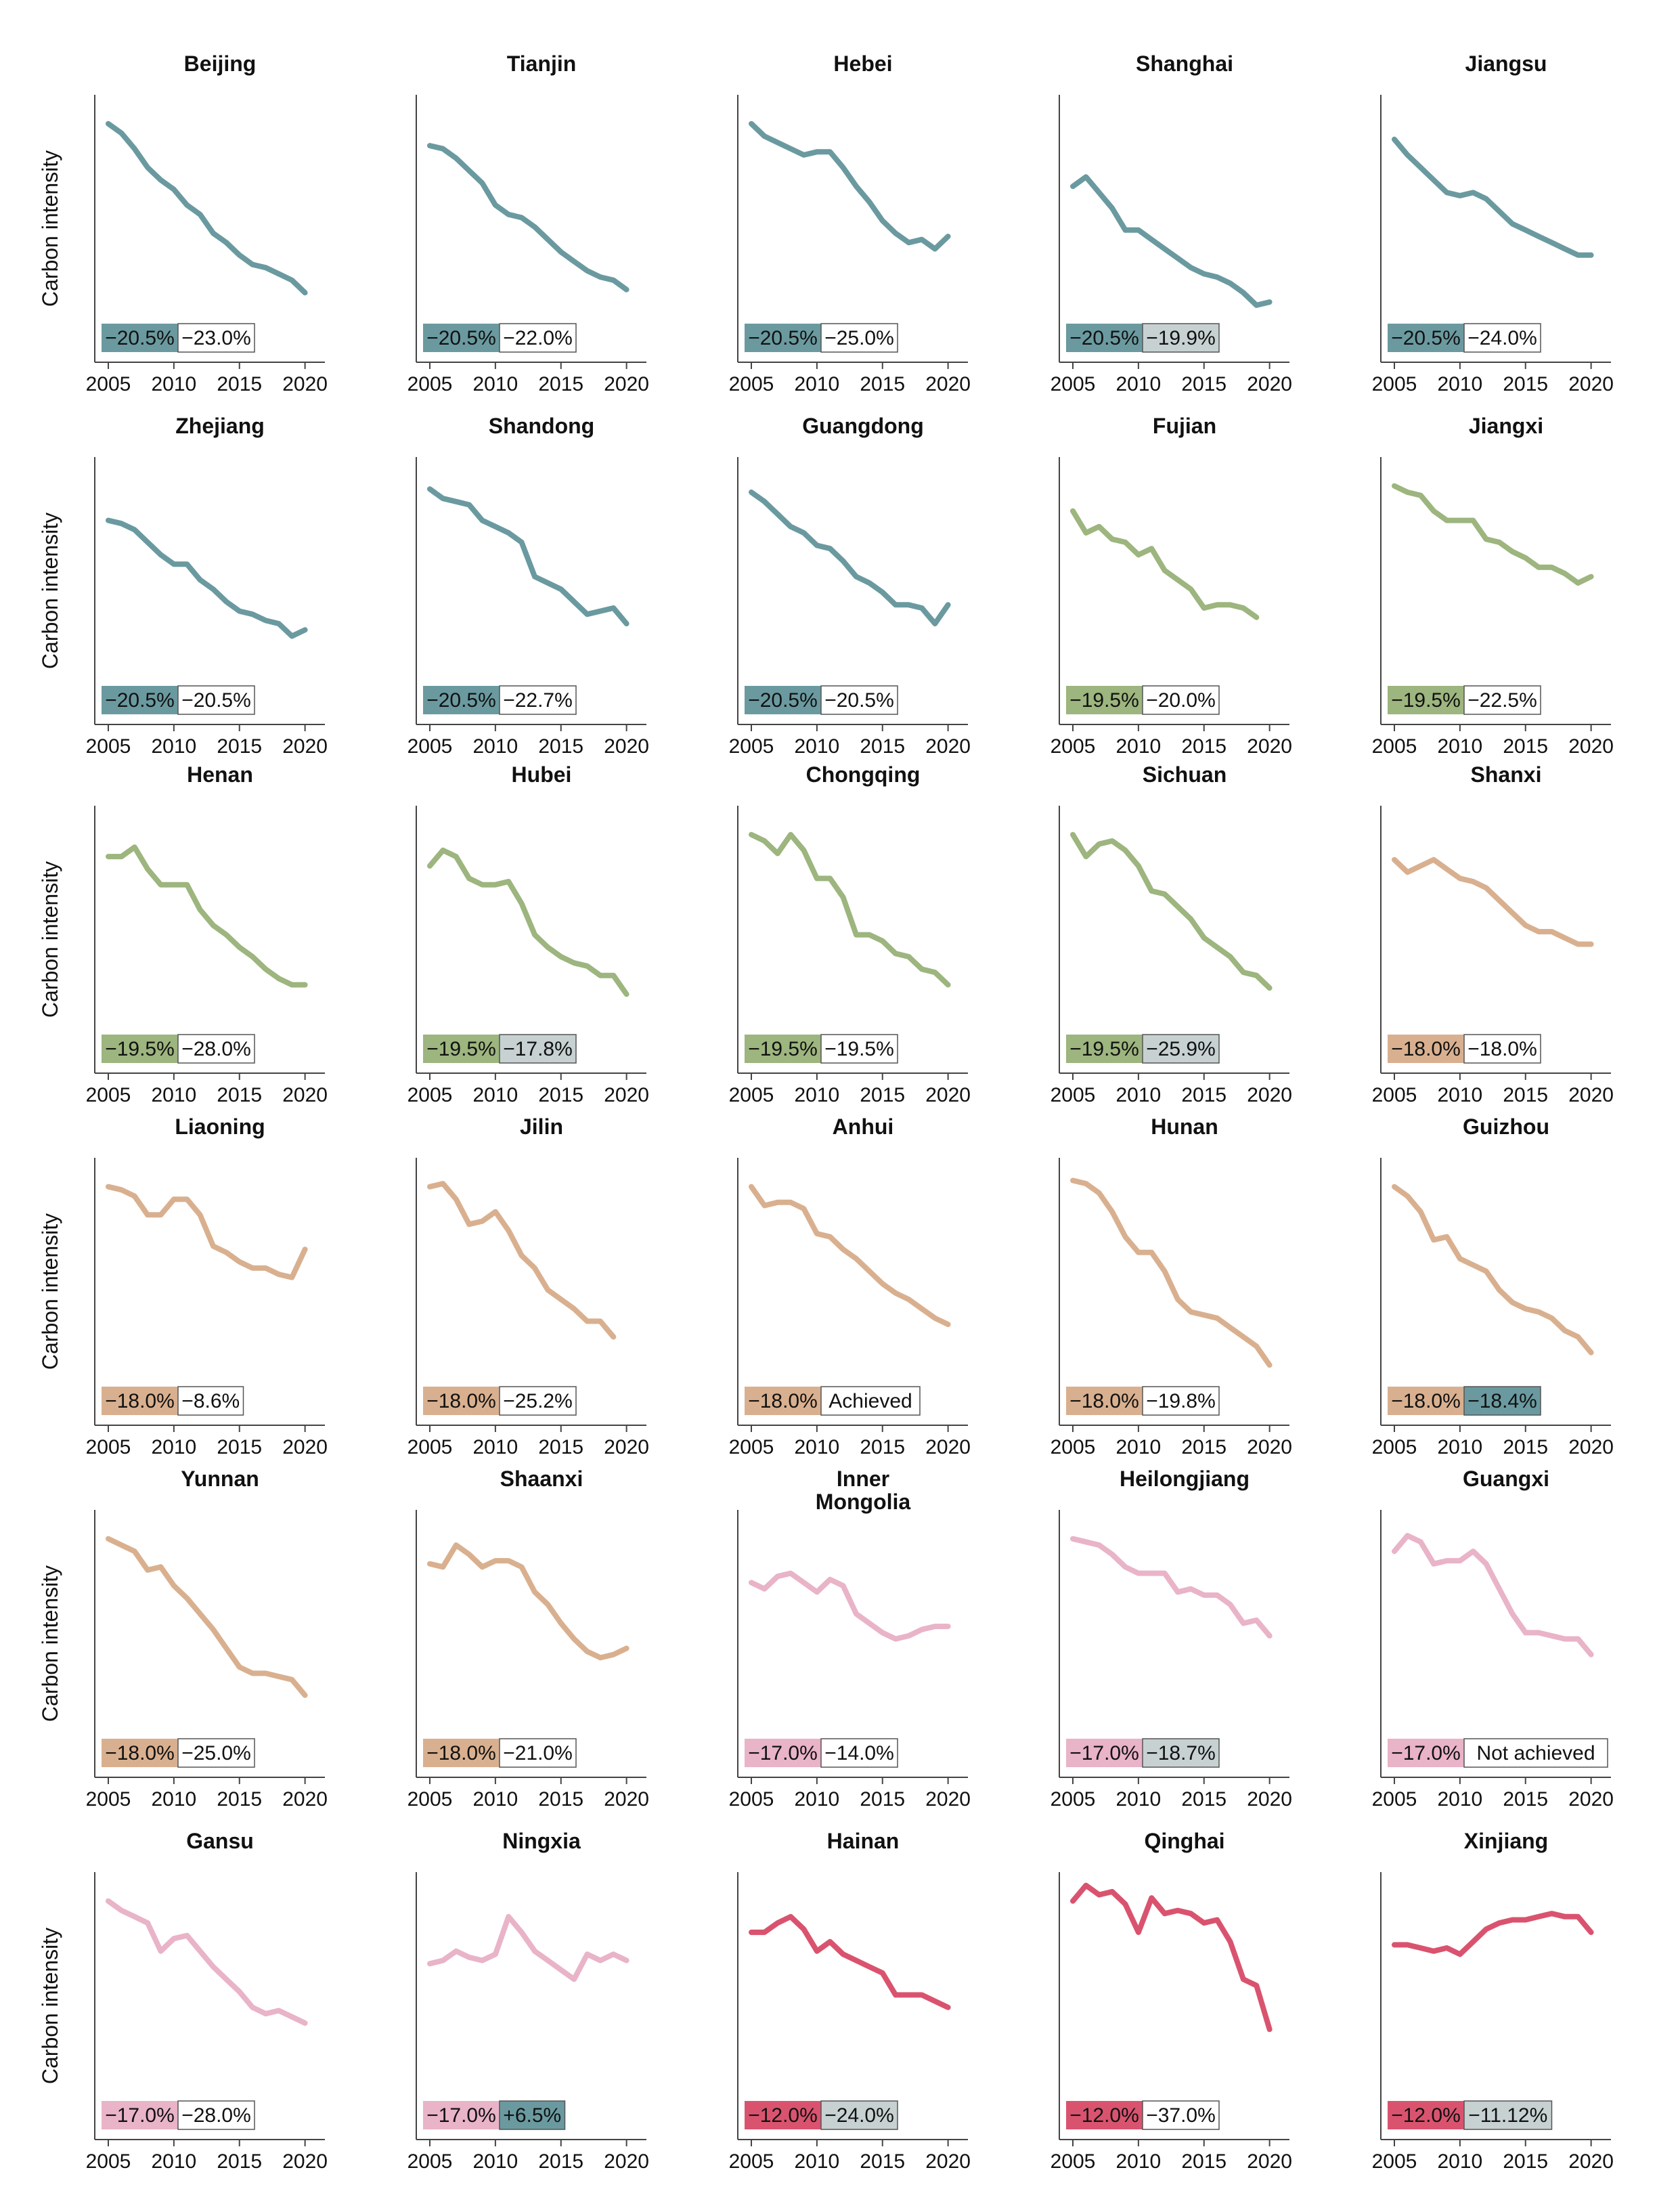 The height and width of the screenshot is (2212, 1657). Describe the element at coordinates (1104, 700) in the screenshot. I see `target-badge-label: −19.5%` at that location.